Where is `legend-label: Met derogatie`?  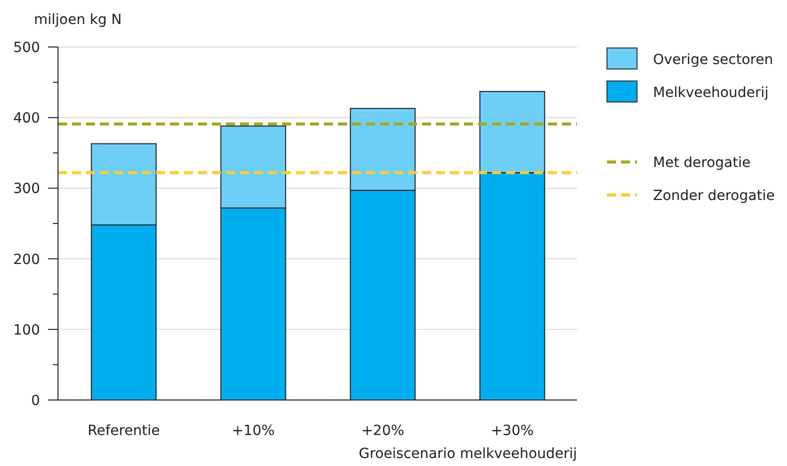
legend-label: Met derogatie is located at coordinates (702, 163).